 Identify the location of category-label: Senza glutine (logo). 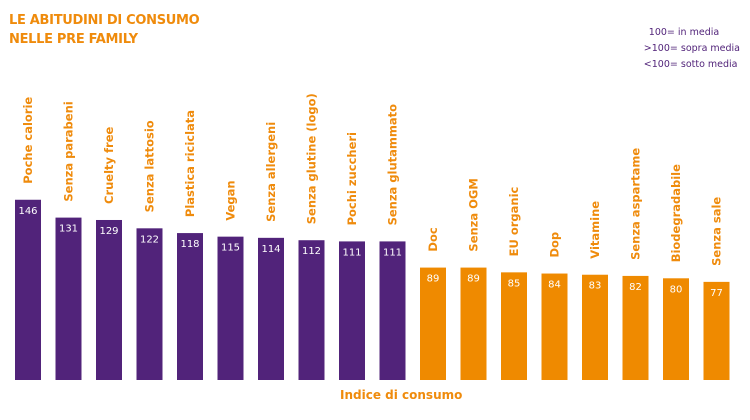
(312, 158).